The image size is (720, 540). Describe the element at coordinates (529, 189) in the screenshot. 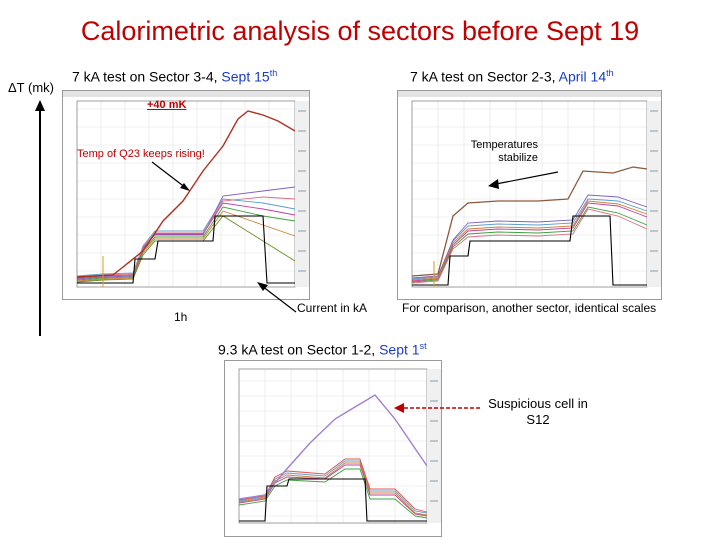

I see `plot-sector-23-graphic` at that location.